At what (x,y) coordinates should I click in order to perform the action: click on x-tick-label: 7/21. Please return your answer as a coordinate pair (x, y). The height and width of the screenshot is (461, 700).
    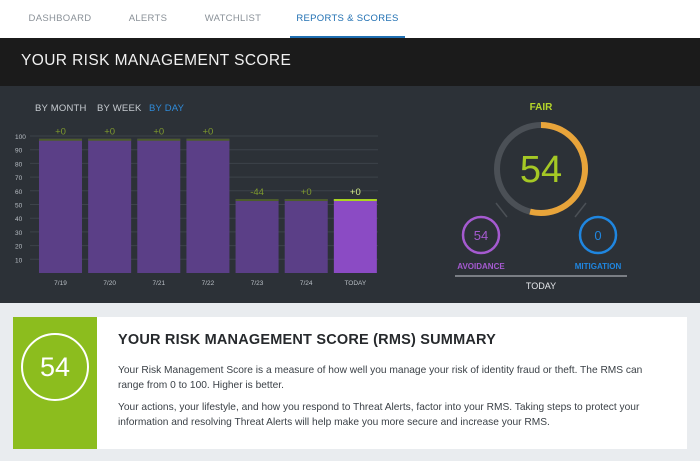
    Looking at the image, I should click on (158, 283).